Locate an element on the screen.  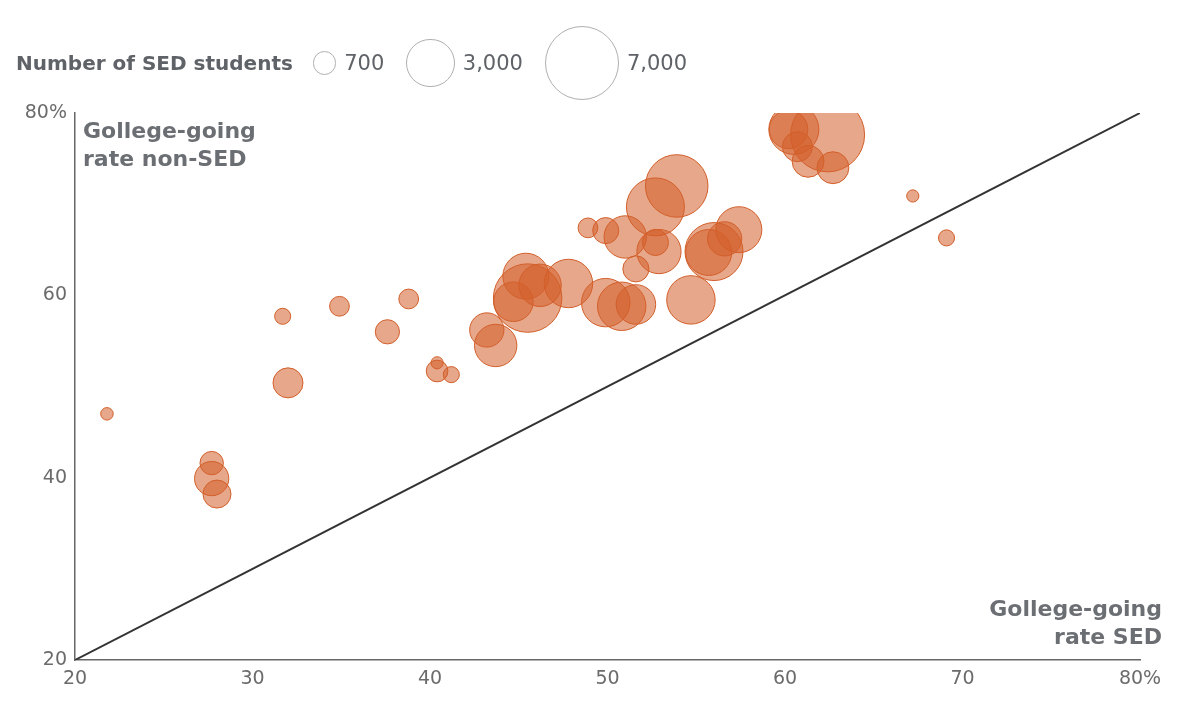
y-tick-label: 60 is located at coordinates (54, 293).